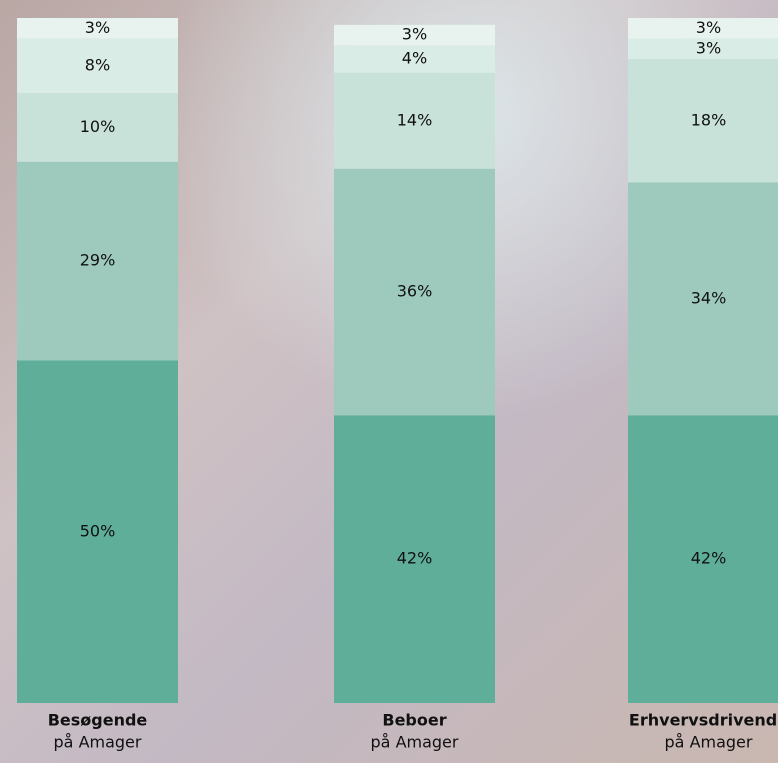 The height and width of the screenshot is (763, 778). I want to click on value-label: 8%, so click(97, 64).